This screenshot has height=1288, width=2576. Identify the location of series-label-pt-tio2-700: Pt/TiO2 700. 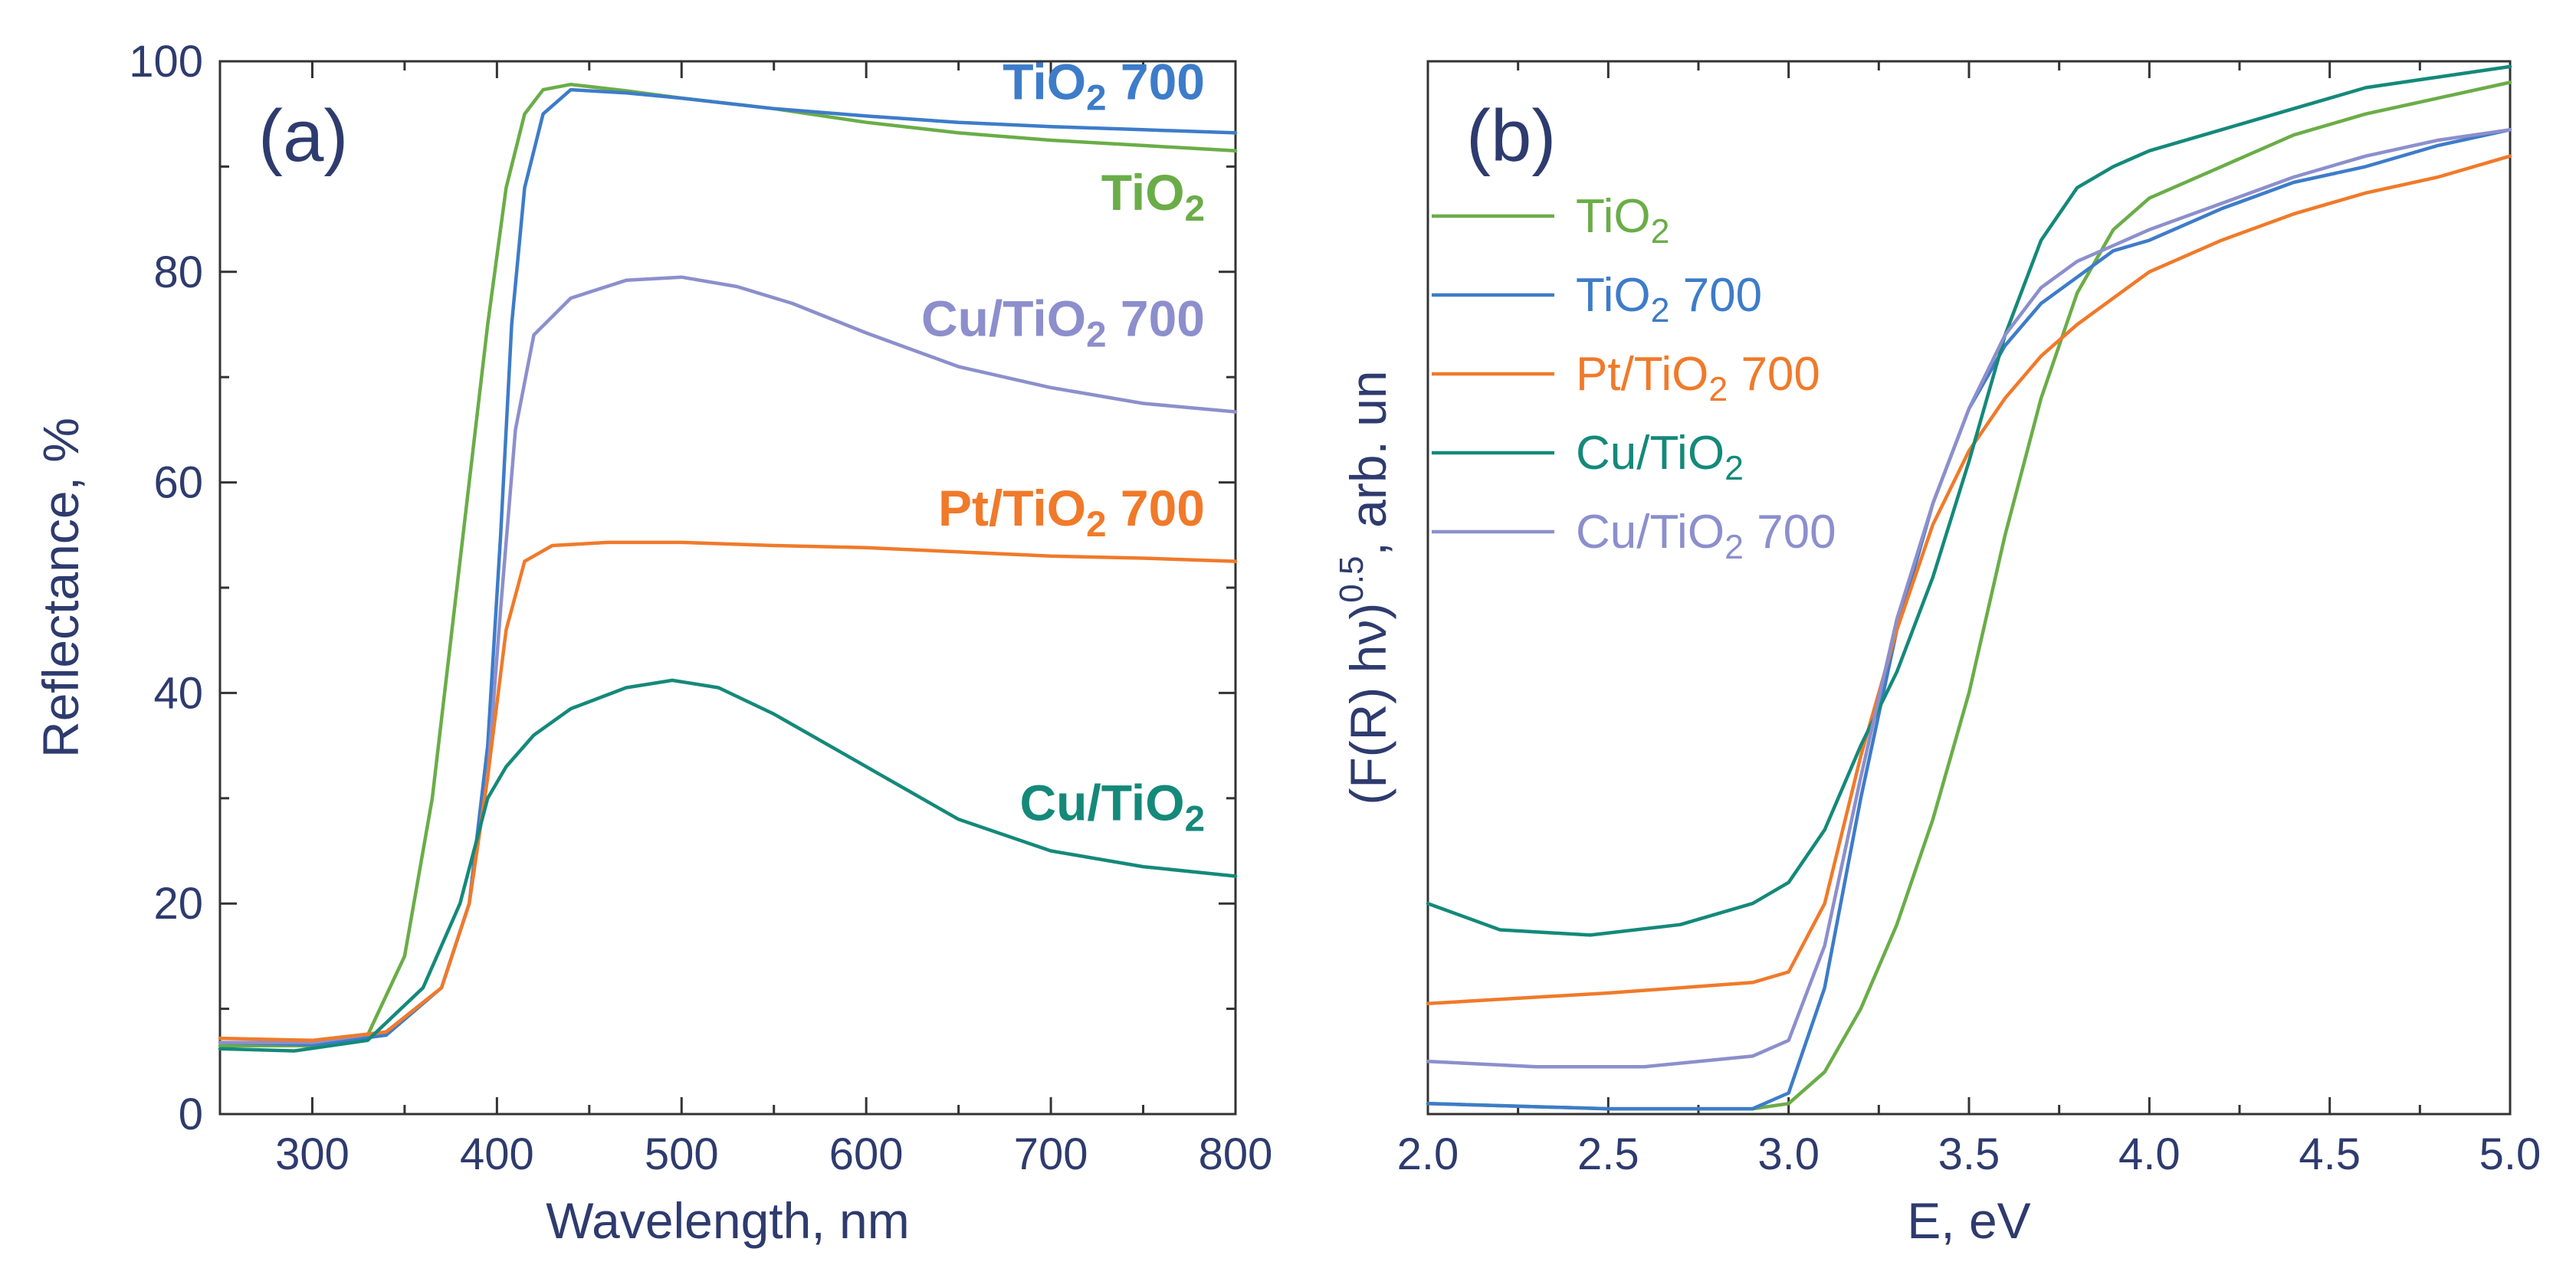
(1071, 512).